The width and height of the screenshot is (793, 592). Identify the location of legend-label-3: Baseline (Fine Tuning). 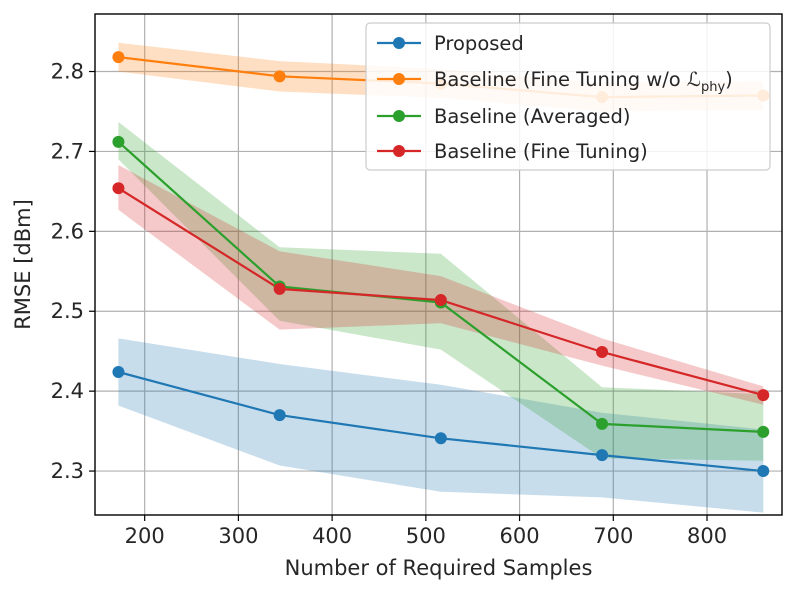
(541, 151).